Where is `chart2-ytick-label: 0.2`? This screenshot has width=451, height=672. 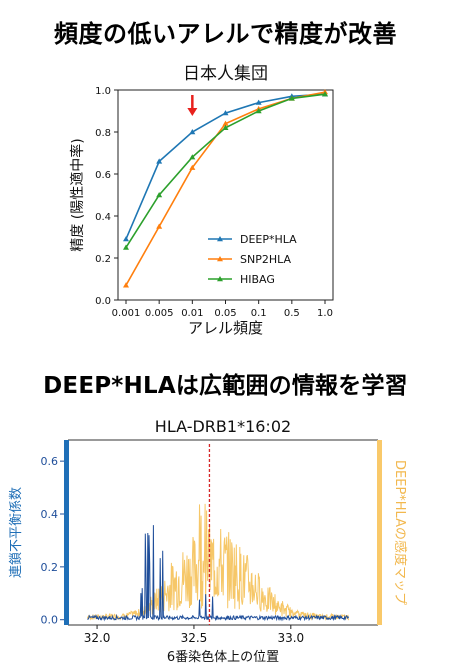 chart2-ytick-label: 0.2 is located at coordinates (50, 567).